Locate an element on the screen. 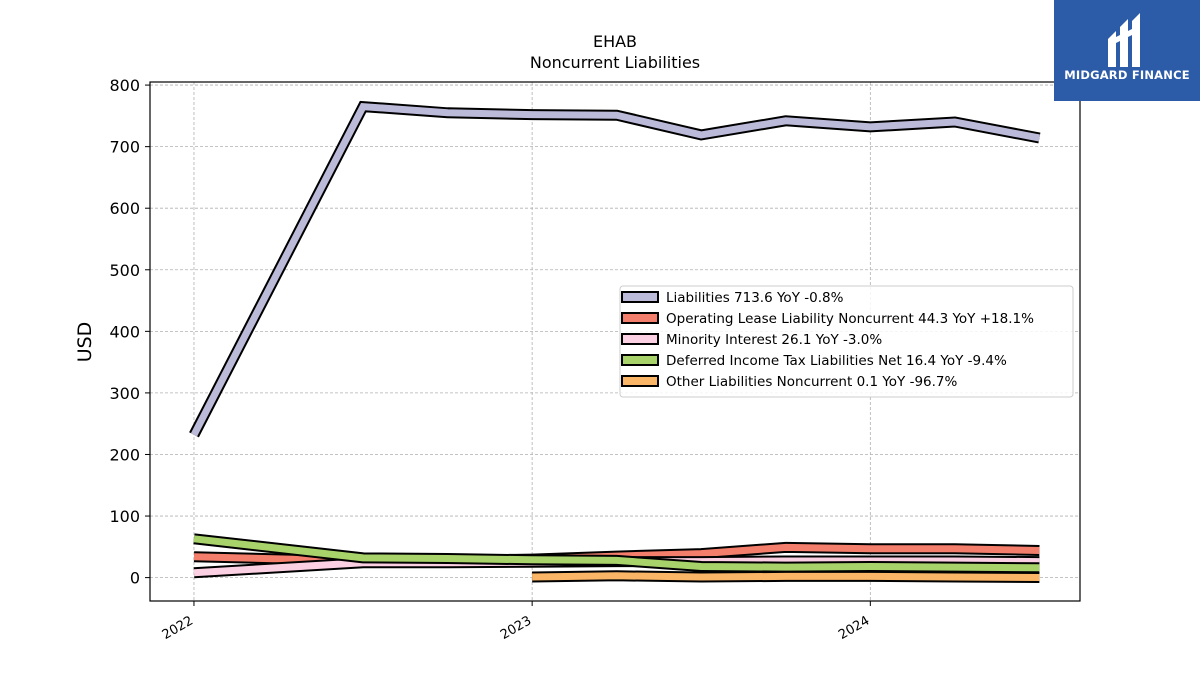 This screenshot has height=675, width=1200. y-tick-label: 800 is located at coordinates (124, 85).